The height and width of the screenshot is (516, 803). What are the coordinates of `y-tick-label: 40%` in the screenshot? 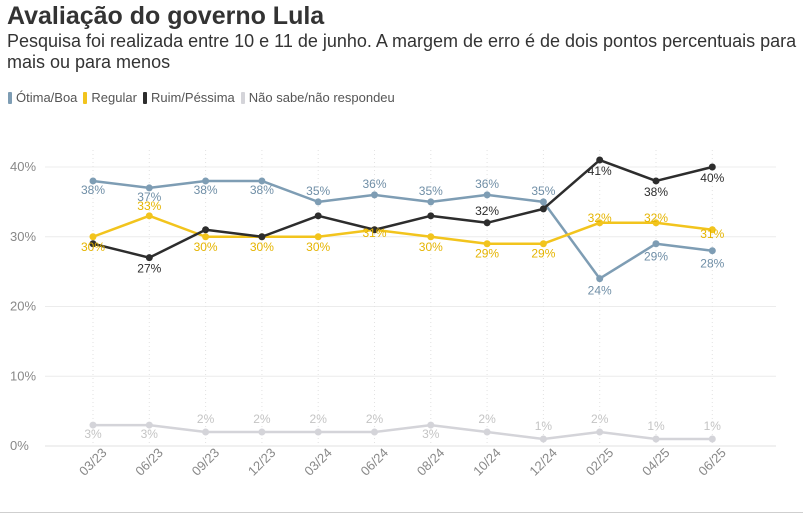 It's located at (23, 166).